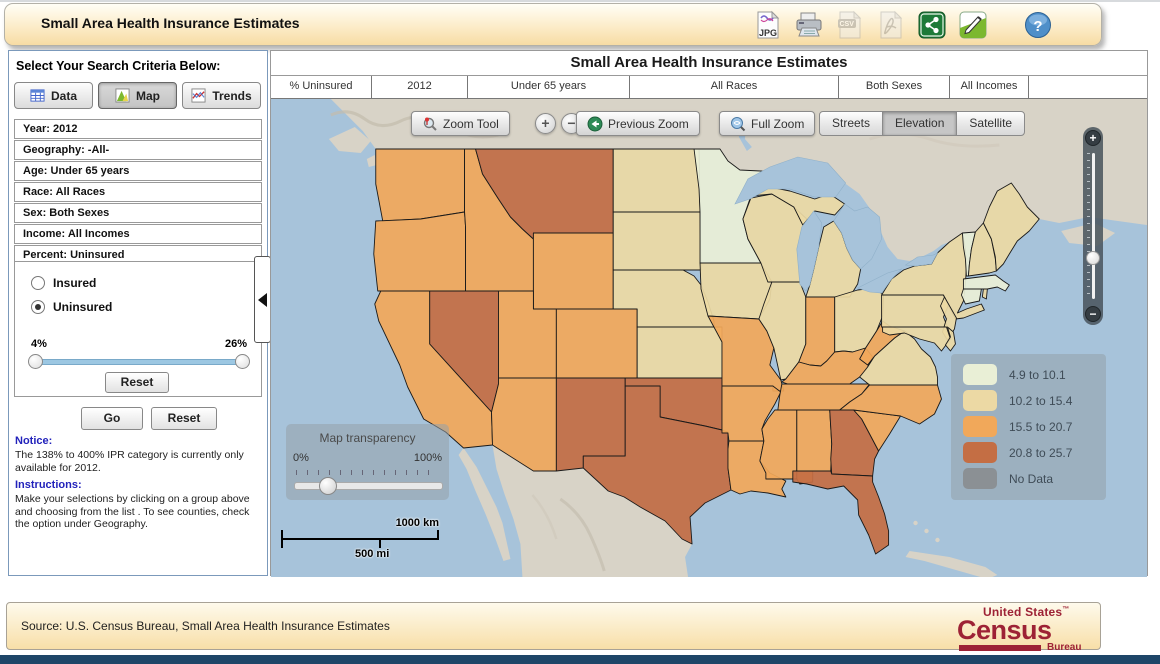  Describe the element at coordinates (549, 87) in the screenshot. I see `map-header-age: Under 65 years` at that location.